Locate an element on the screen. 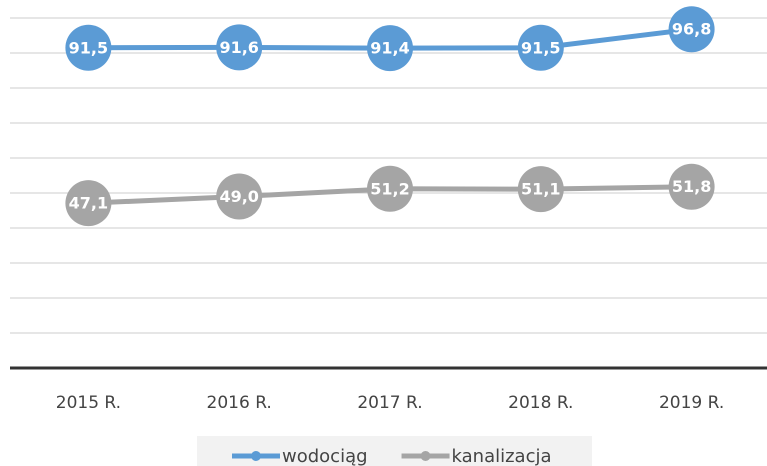  legend-box is located at coordinates (394, 451).